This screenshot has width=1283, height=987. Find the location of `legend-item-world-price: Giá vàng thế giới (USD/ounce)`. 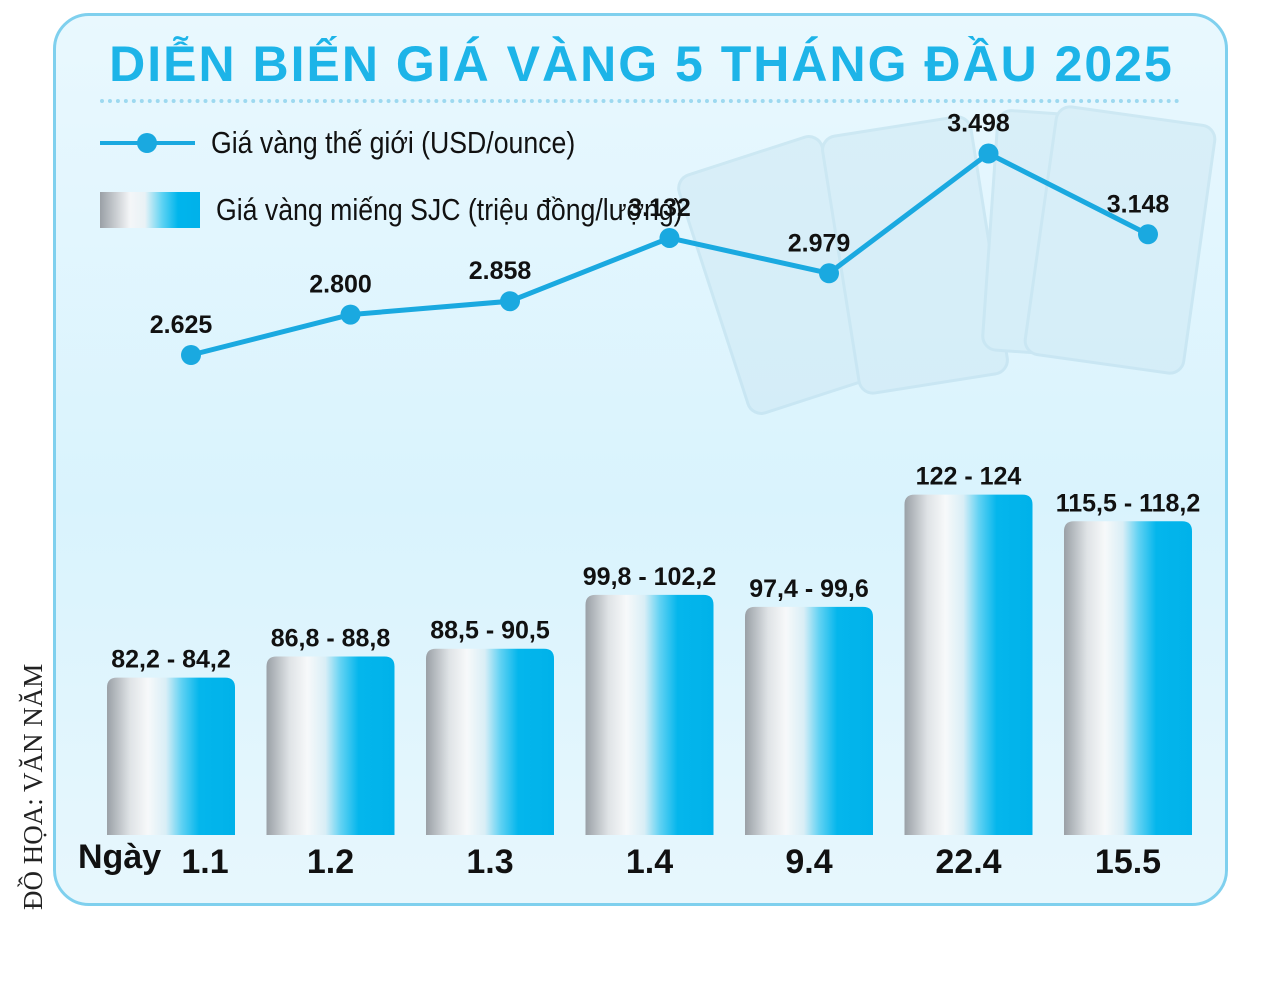

legend-item-world-price: Giá vàng thế giới (USD/ounce) is located at coordinates (367, 143).